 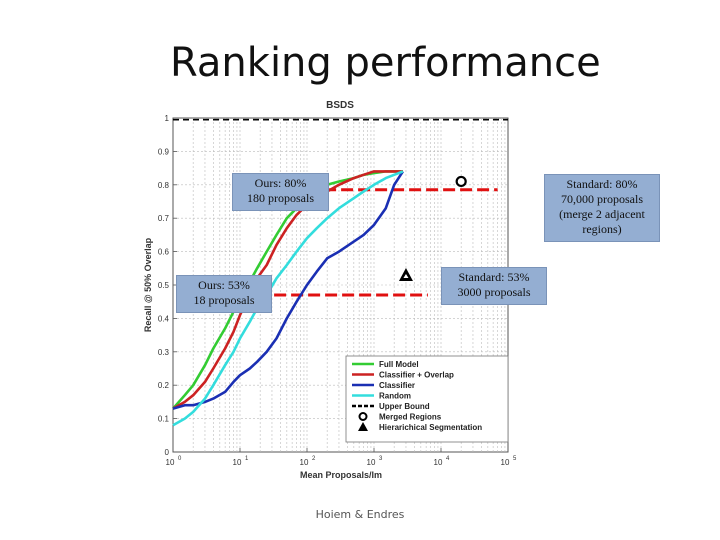 I want to click on slide-title: Ranking performance, so click(x=385, y=63).